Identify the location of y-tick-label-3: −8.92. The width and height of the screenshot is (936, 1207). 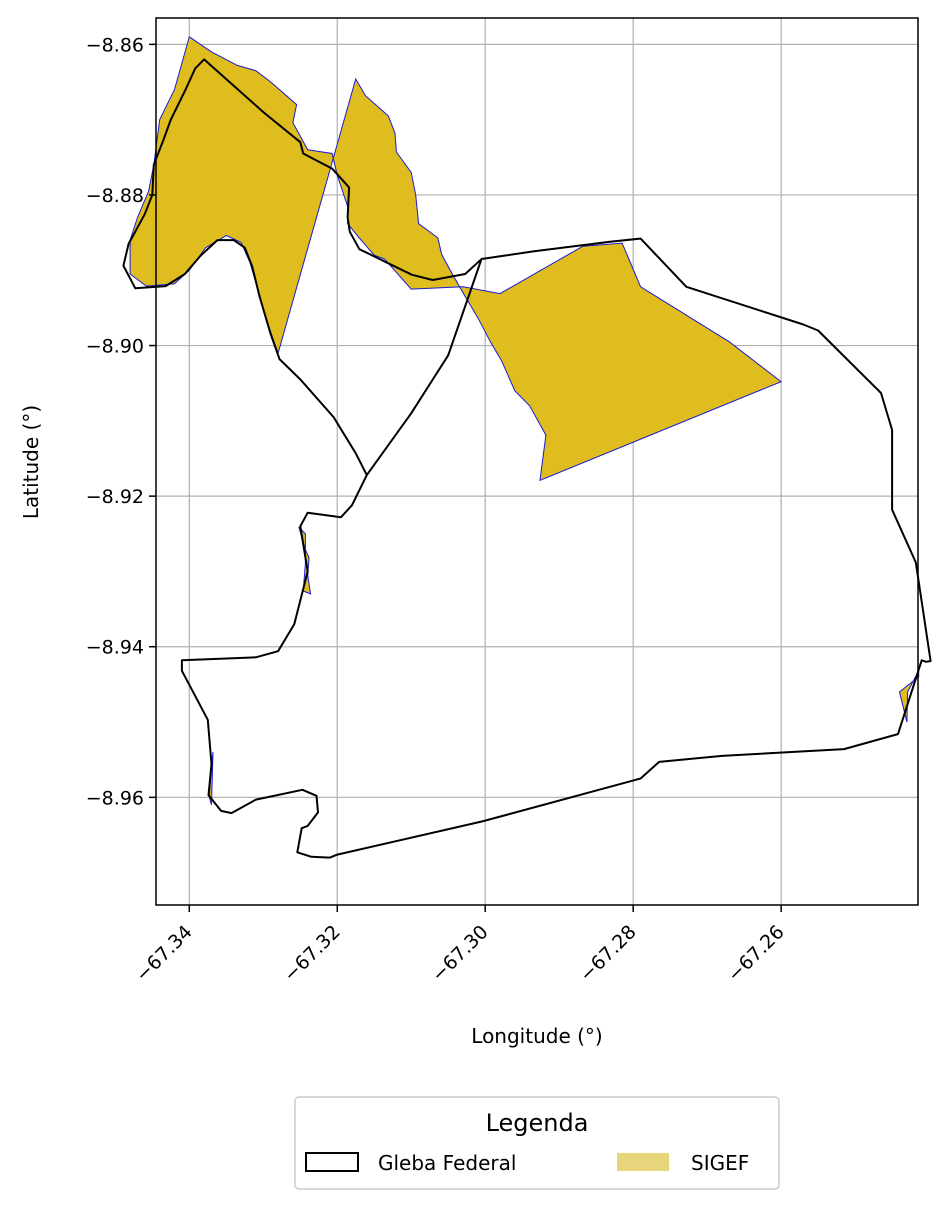
(115, 497).